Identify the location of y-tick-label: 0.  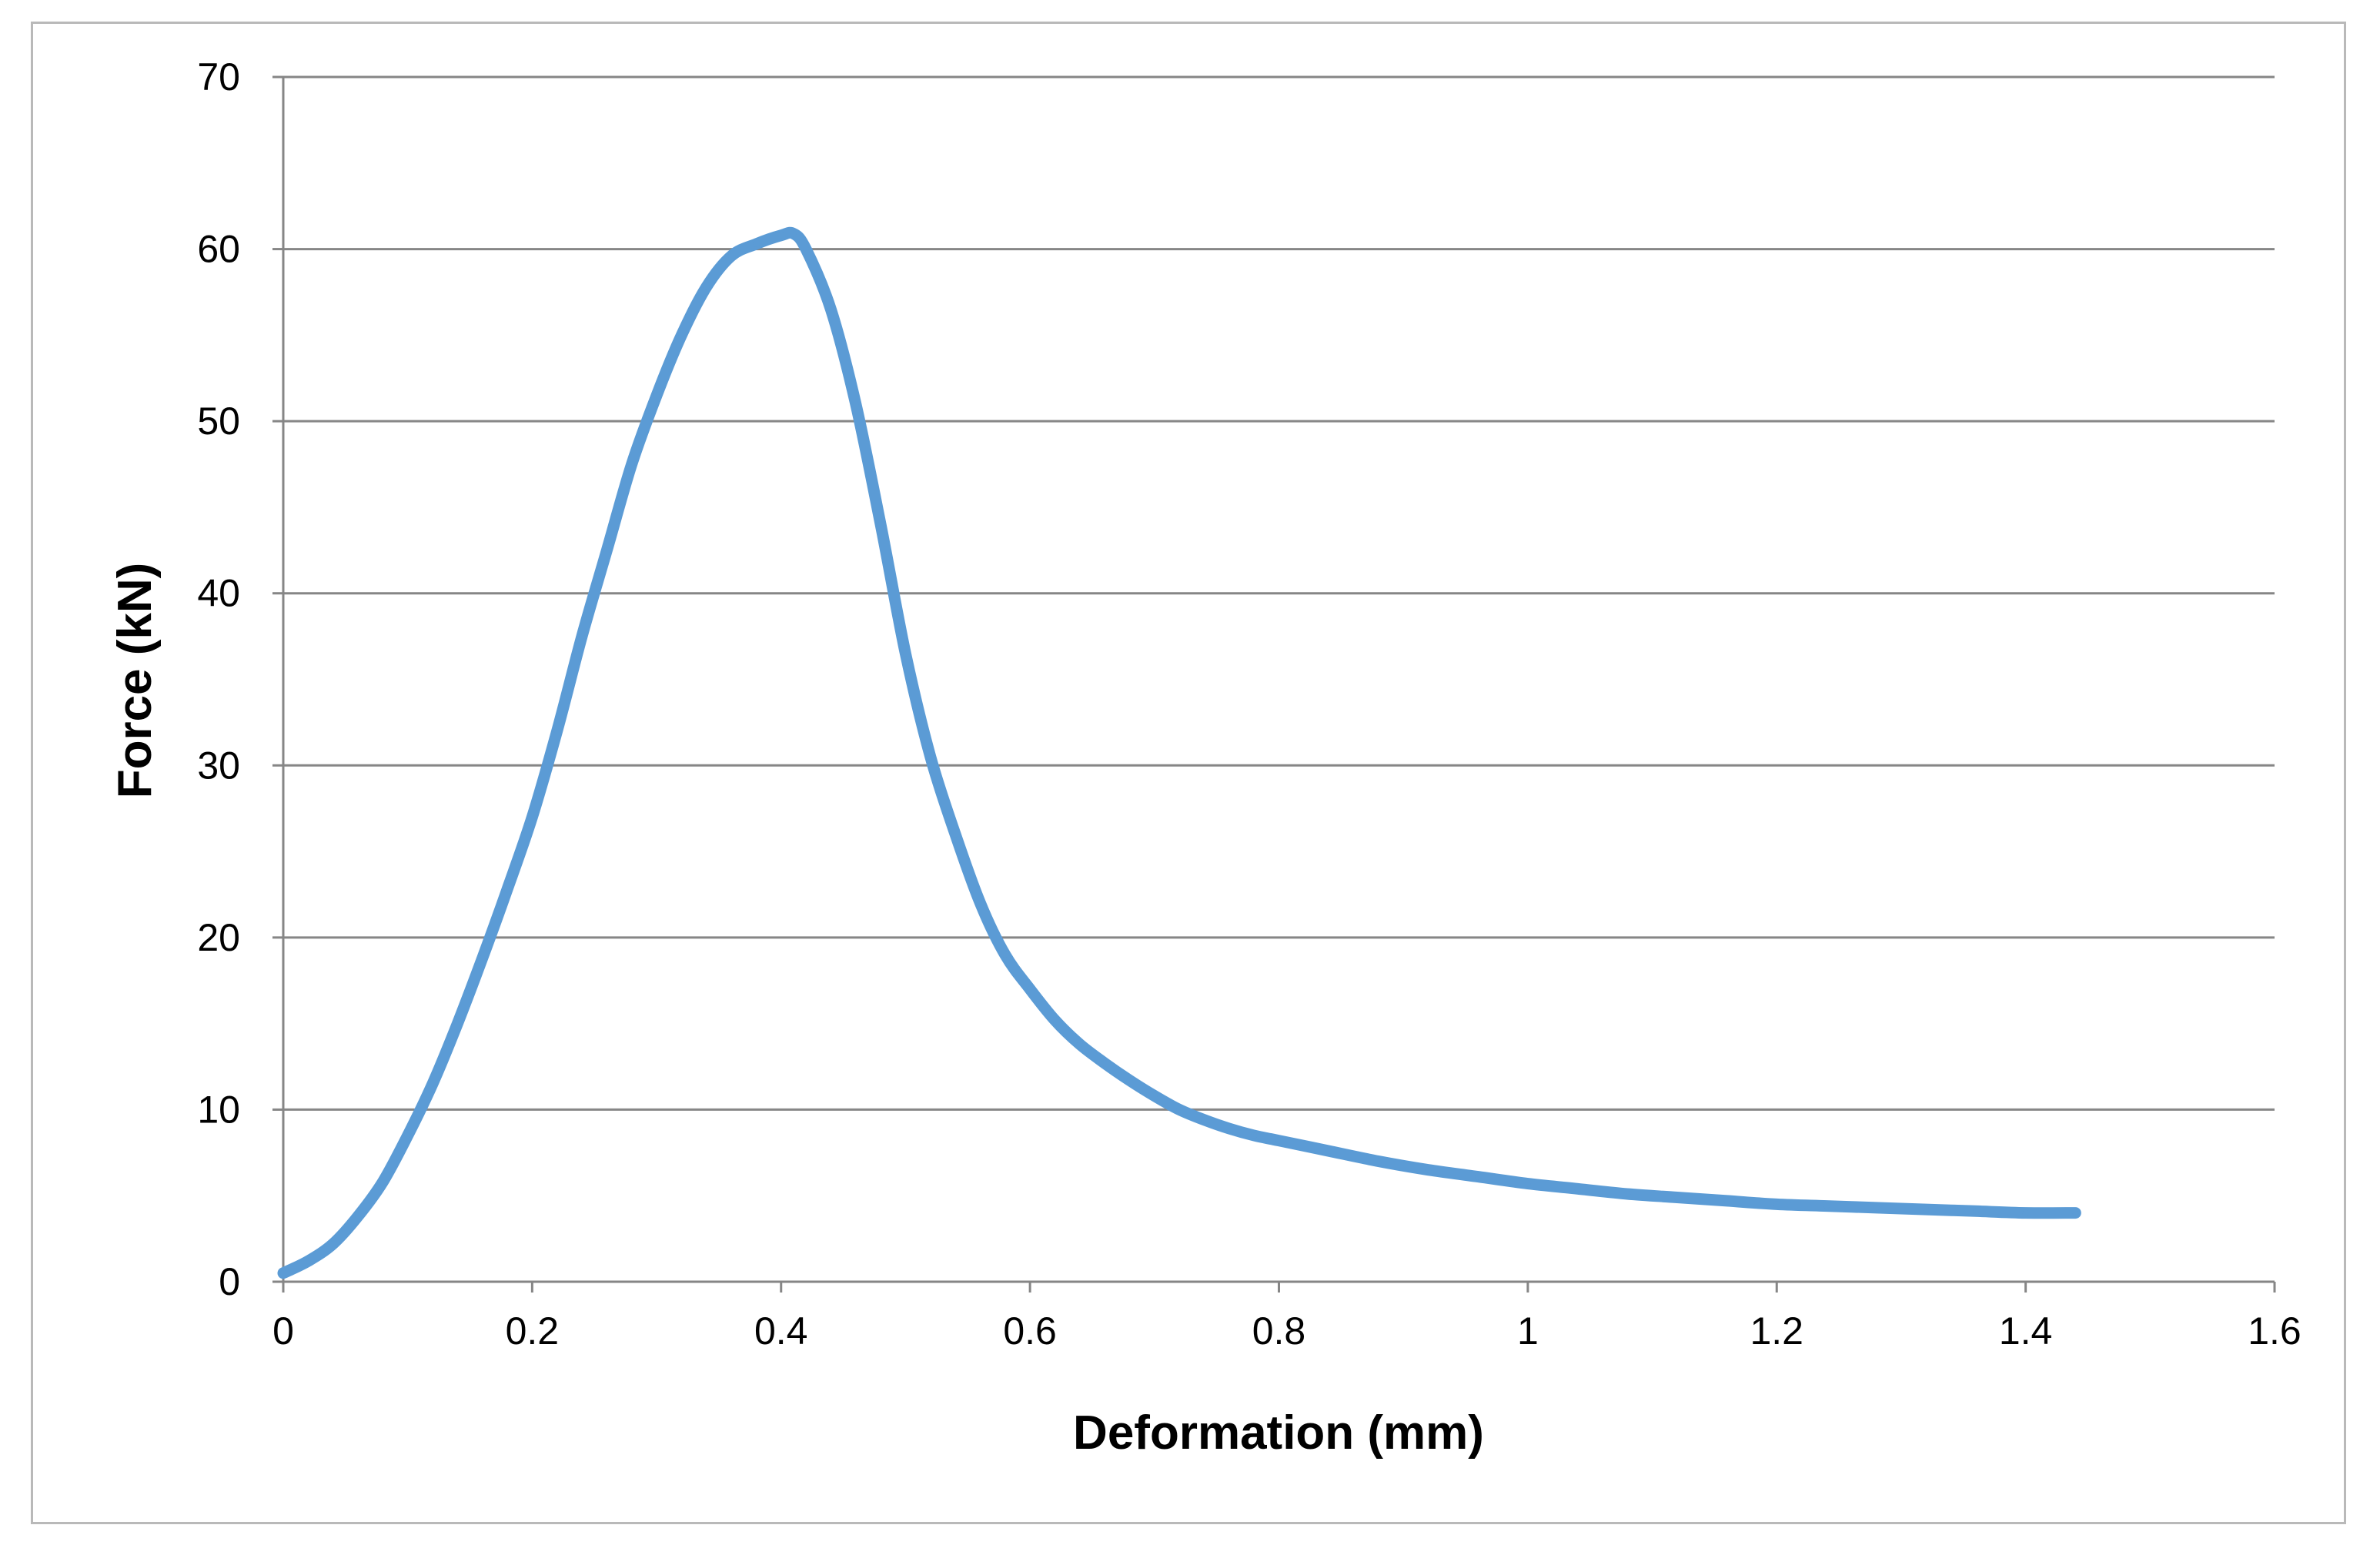
(229, 1281).